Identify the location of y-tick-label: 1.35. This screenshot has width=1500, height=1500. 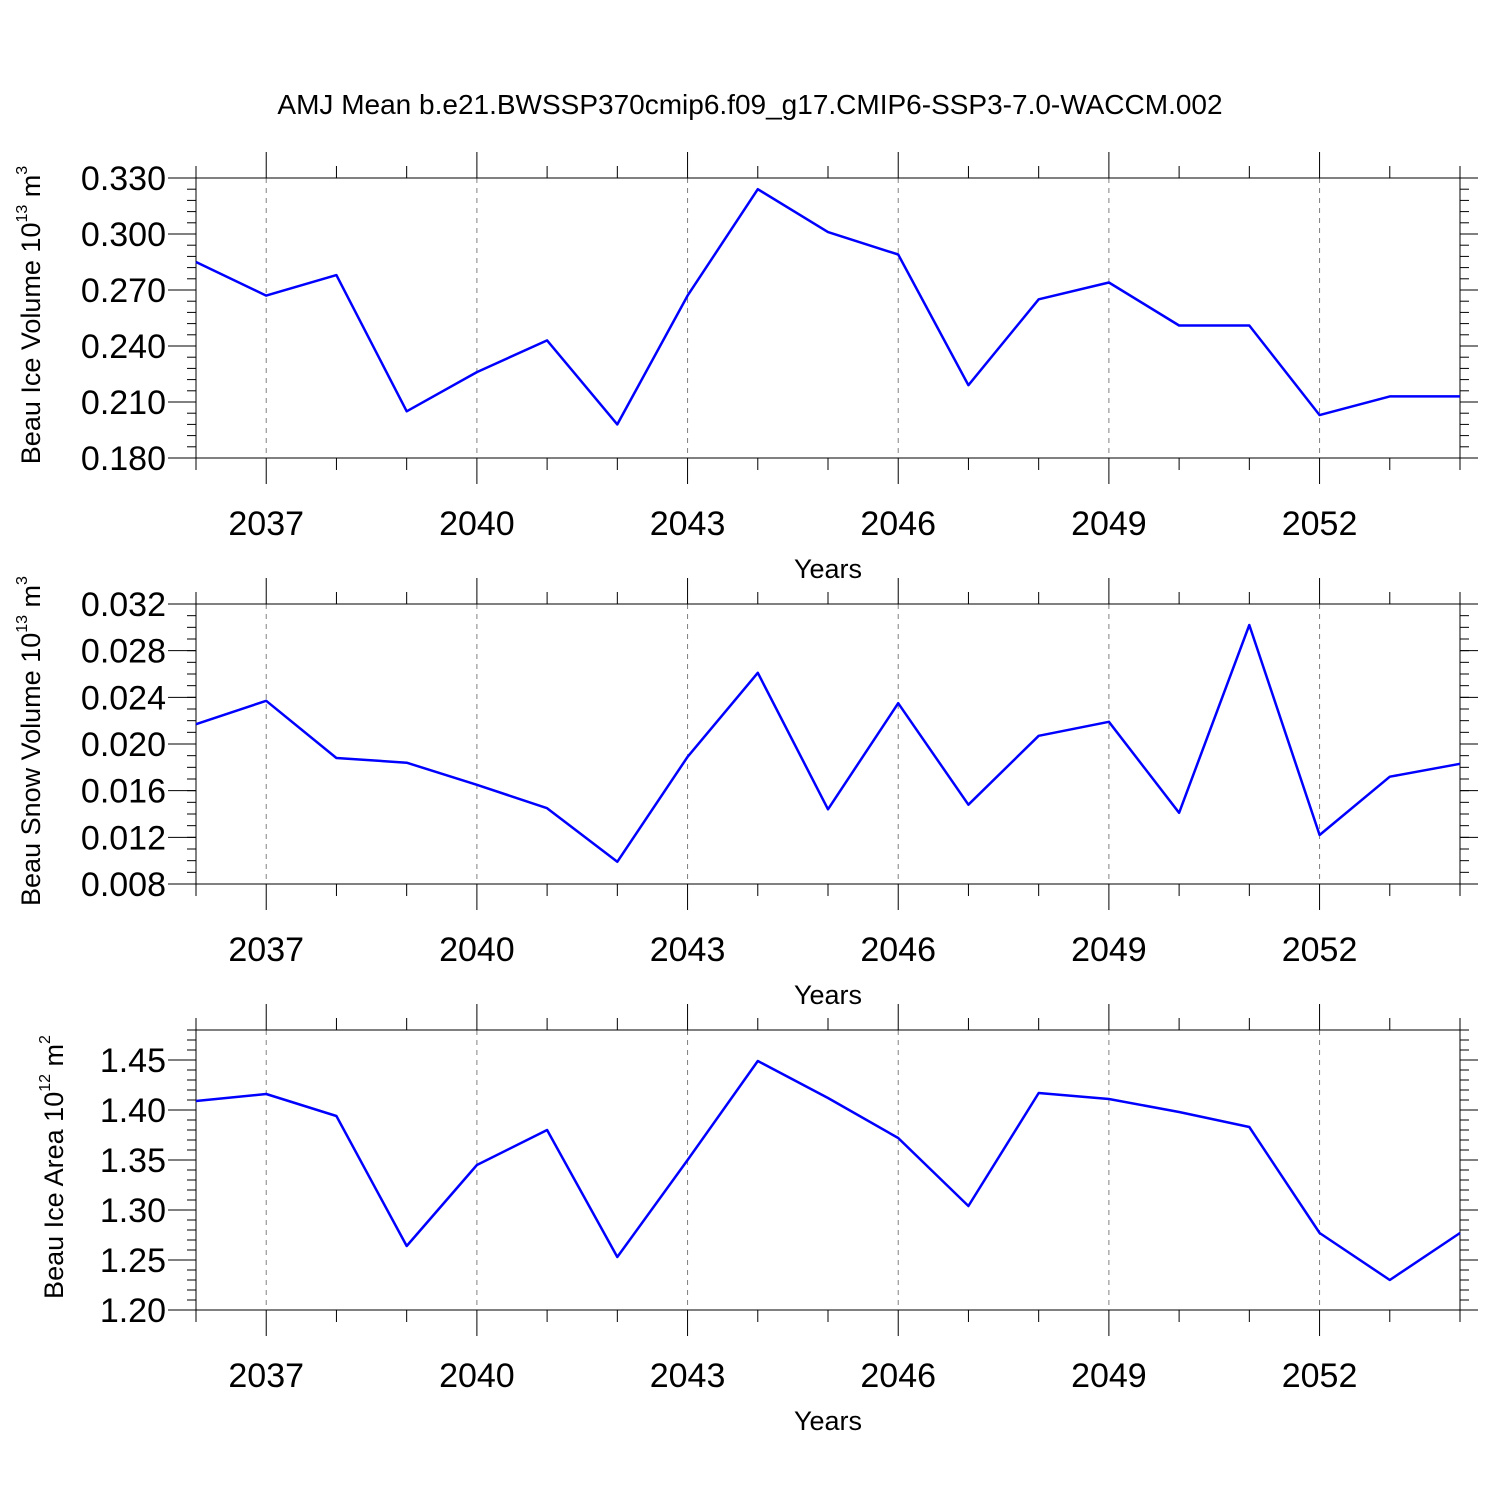
(133, 1161).